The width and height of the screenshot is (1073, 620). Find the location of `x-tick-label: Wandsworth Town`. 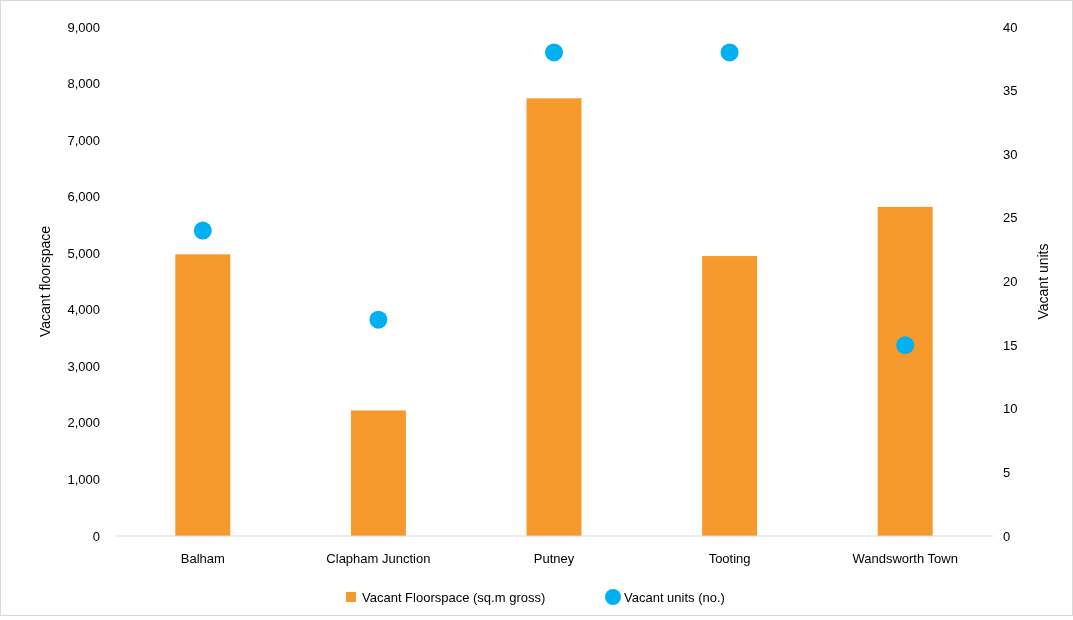

x-tick-label: Wandsworth Town is located at coordinates (905, 558).